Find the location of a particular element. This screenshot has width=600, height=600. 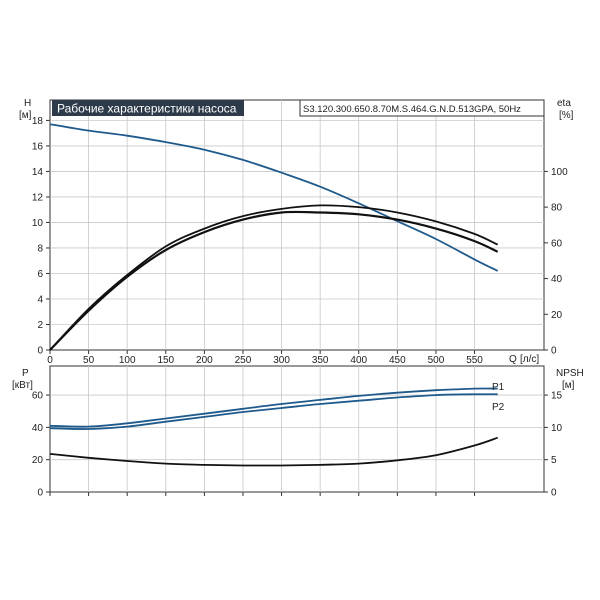

bottom-series-group is located at coordinates (273, 427).